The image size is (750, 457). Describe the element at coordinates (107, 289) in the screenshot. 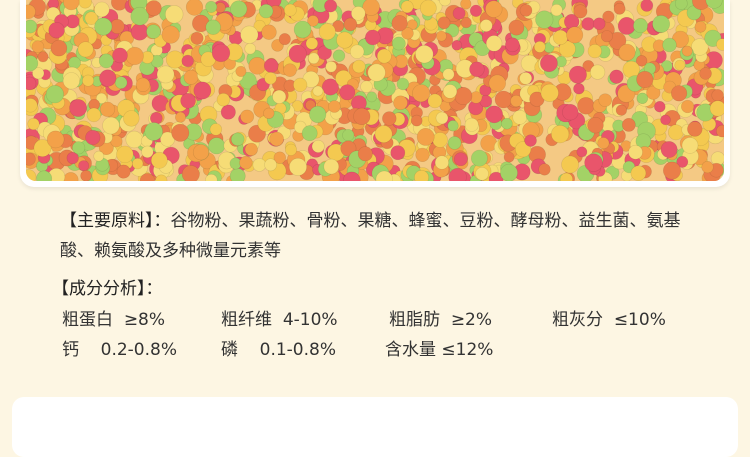

I see `analysis-title: 【成分分析】：` at that location.